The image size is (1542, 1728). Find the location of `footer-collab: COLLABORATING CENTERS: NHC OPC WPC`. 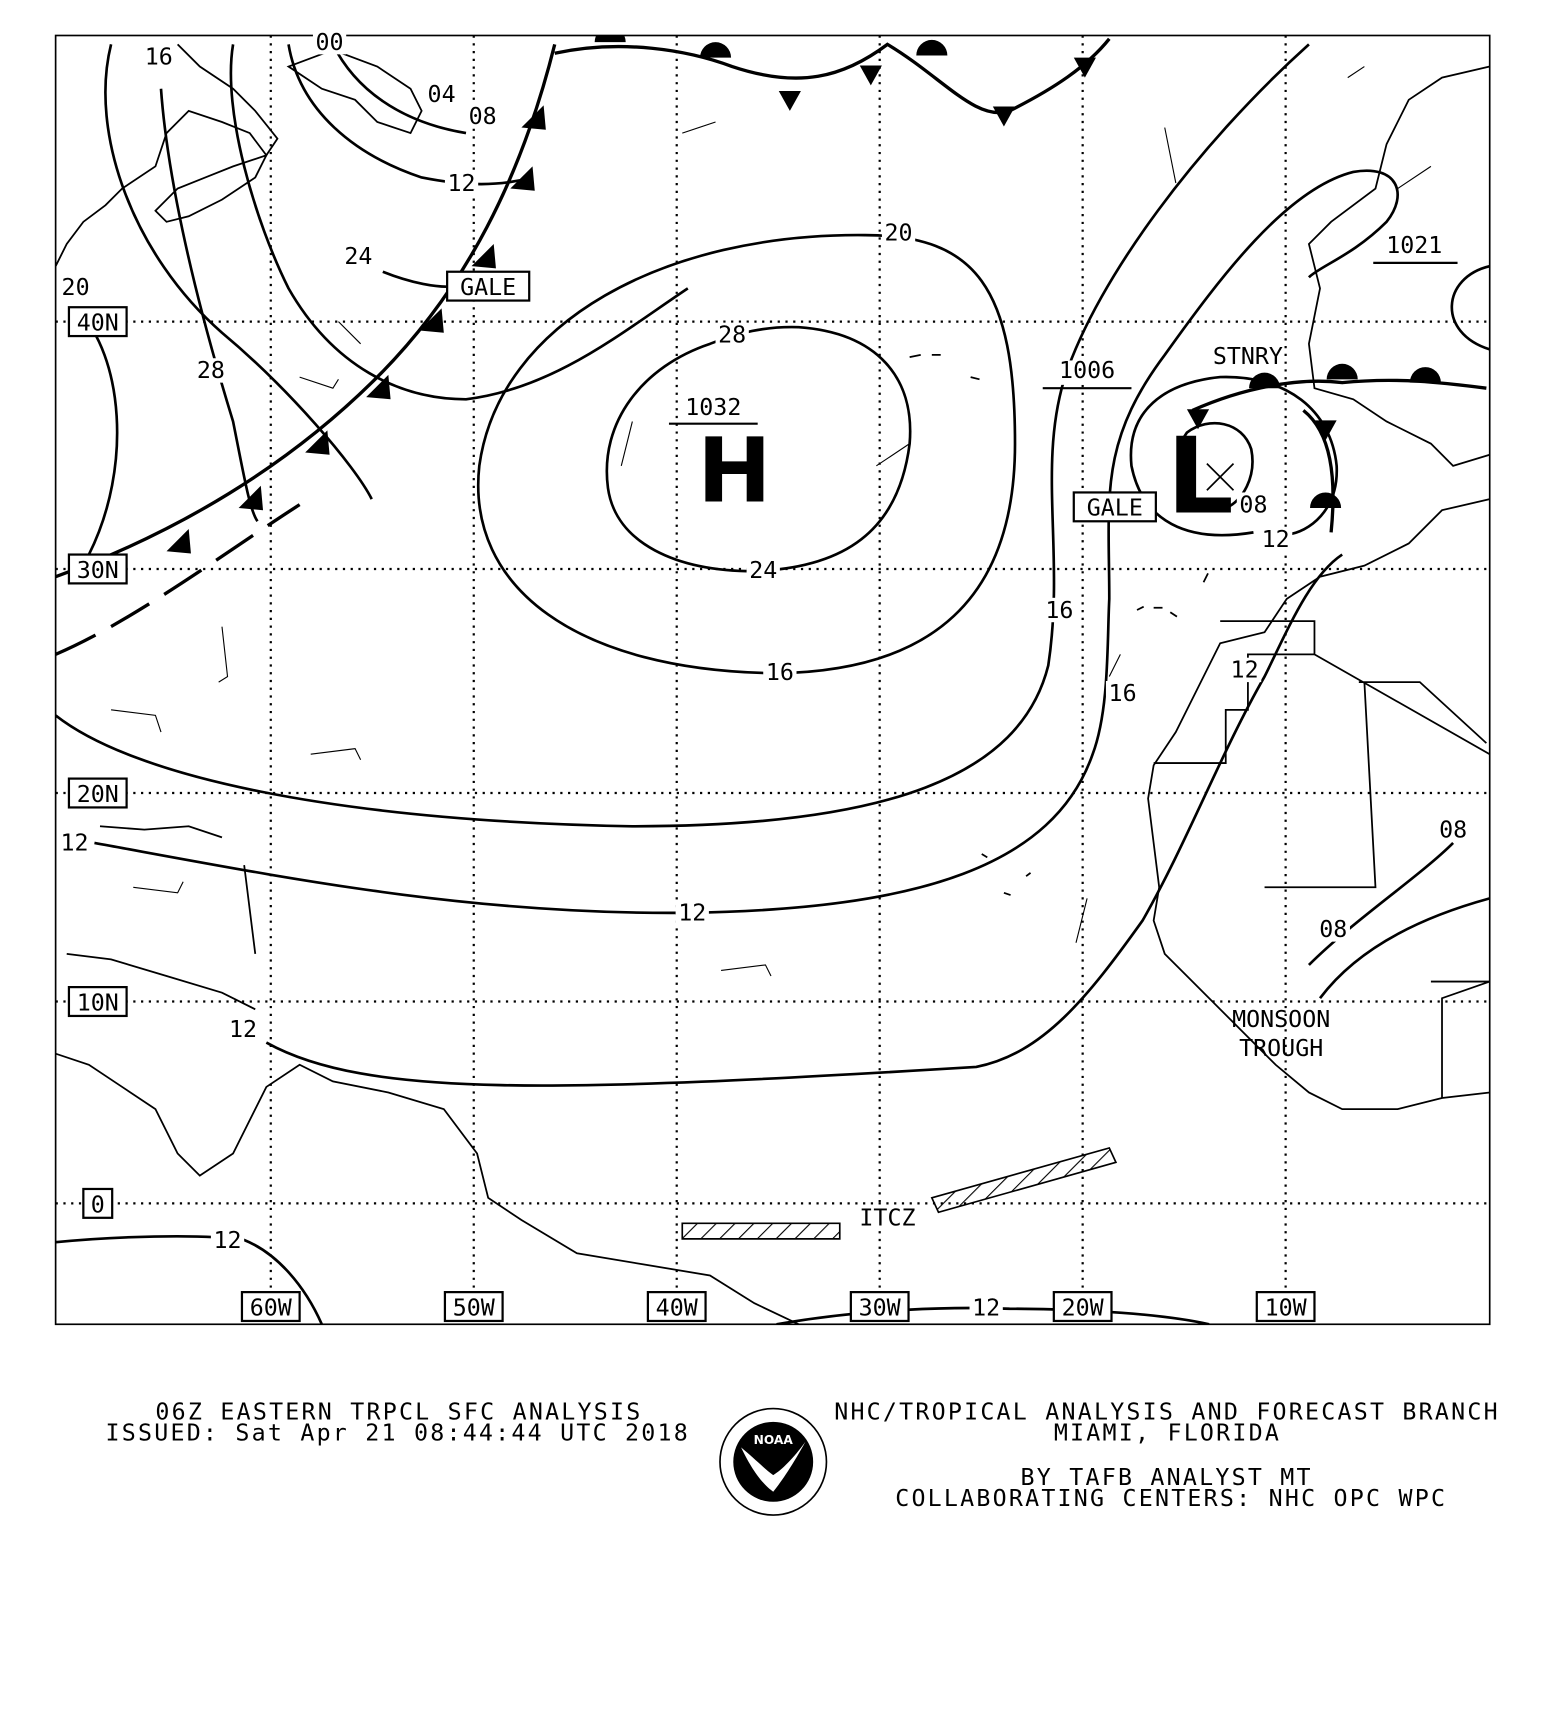

footer-collab: COLLABORATING CENTERS: NHC OPC WPC is located at coordinates (1171, 1498).